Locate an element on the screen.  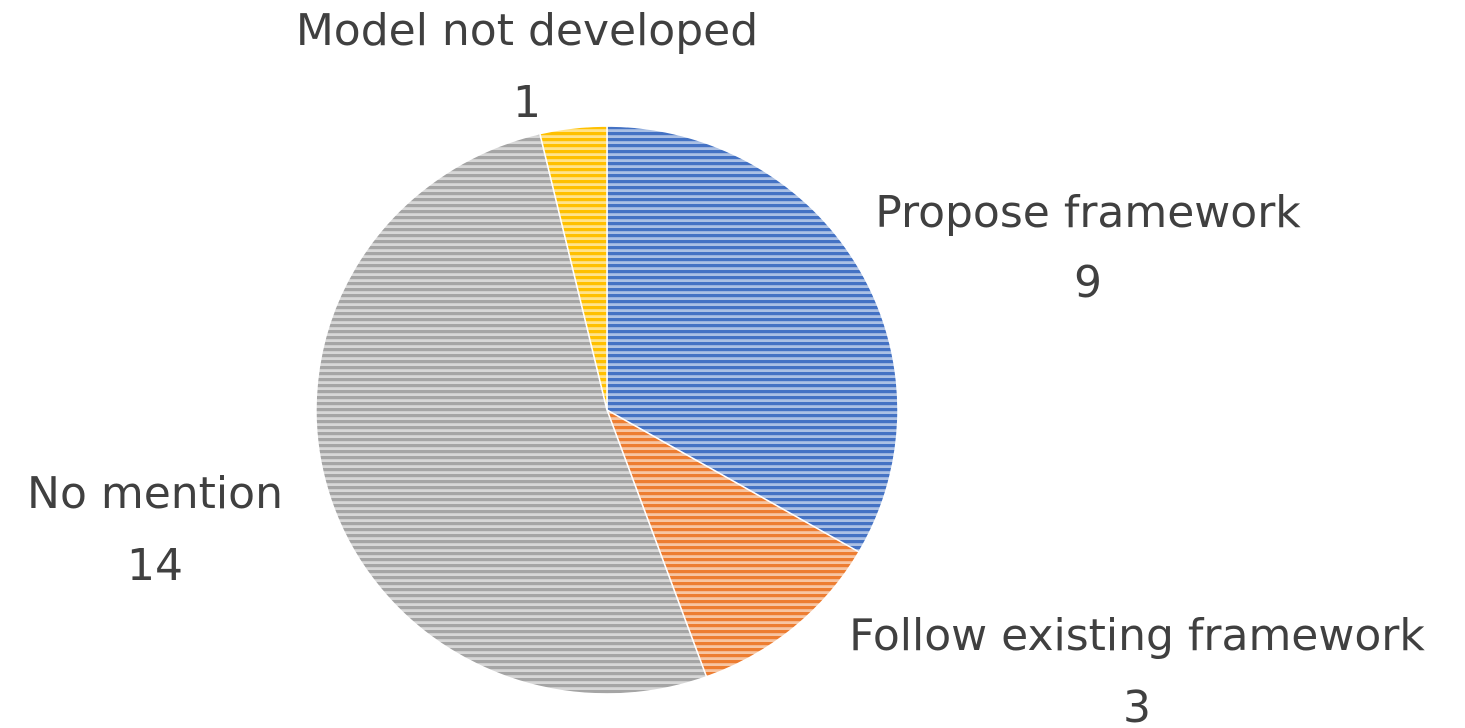
data-label-value-model-not-developed: 1 is located at coordinates (527, 102).